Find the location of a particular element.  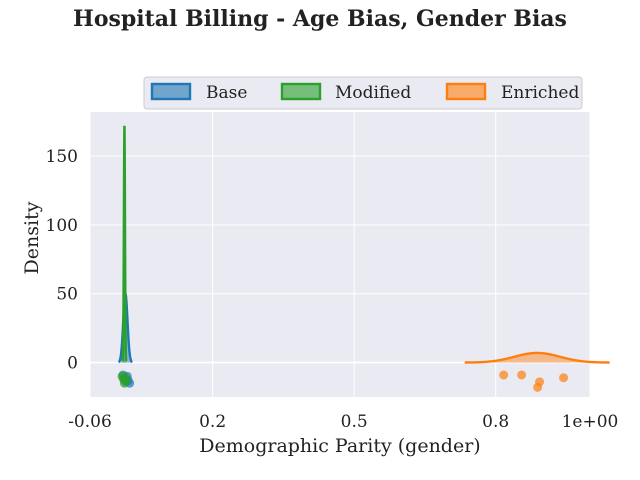

kde-line-enriched is located at coordinates (537, 357).